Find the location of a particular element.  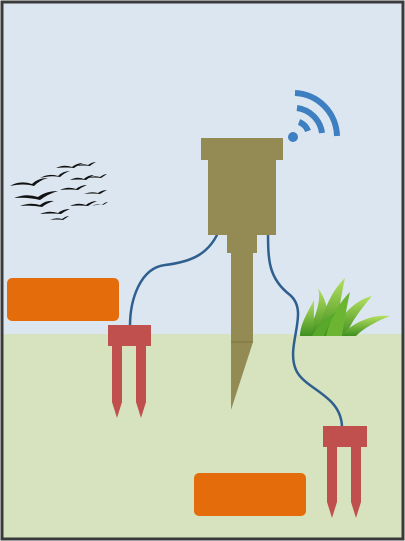

device-cap is located at coordinates (242, 149).